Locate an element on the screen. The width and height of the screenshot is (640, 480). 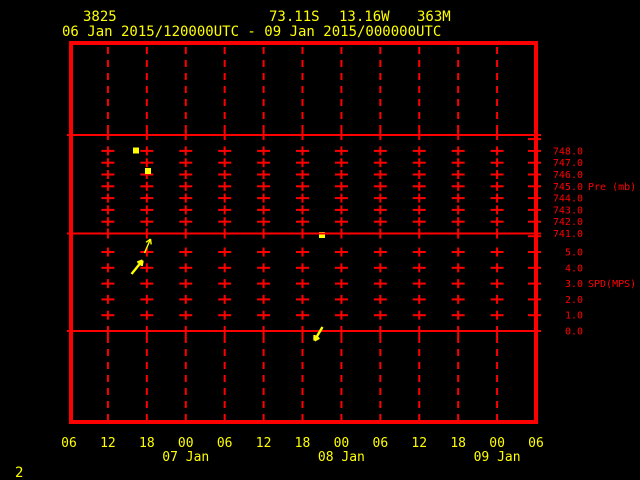
pressure-axis-title: Pre (mb) is located at coordinates (612, 187).